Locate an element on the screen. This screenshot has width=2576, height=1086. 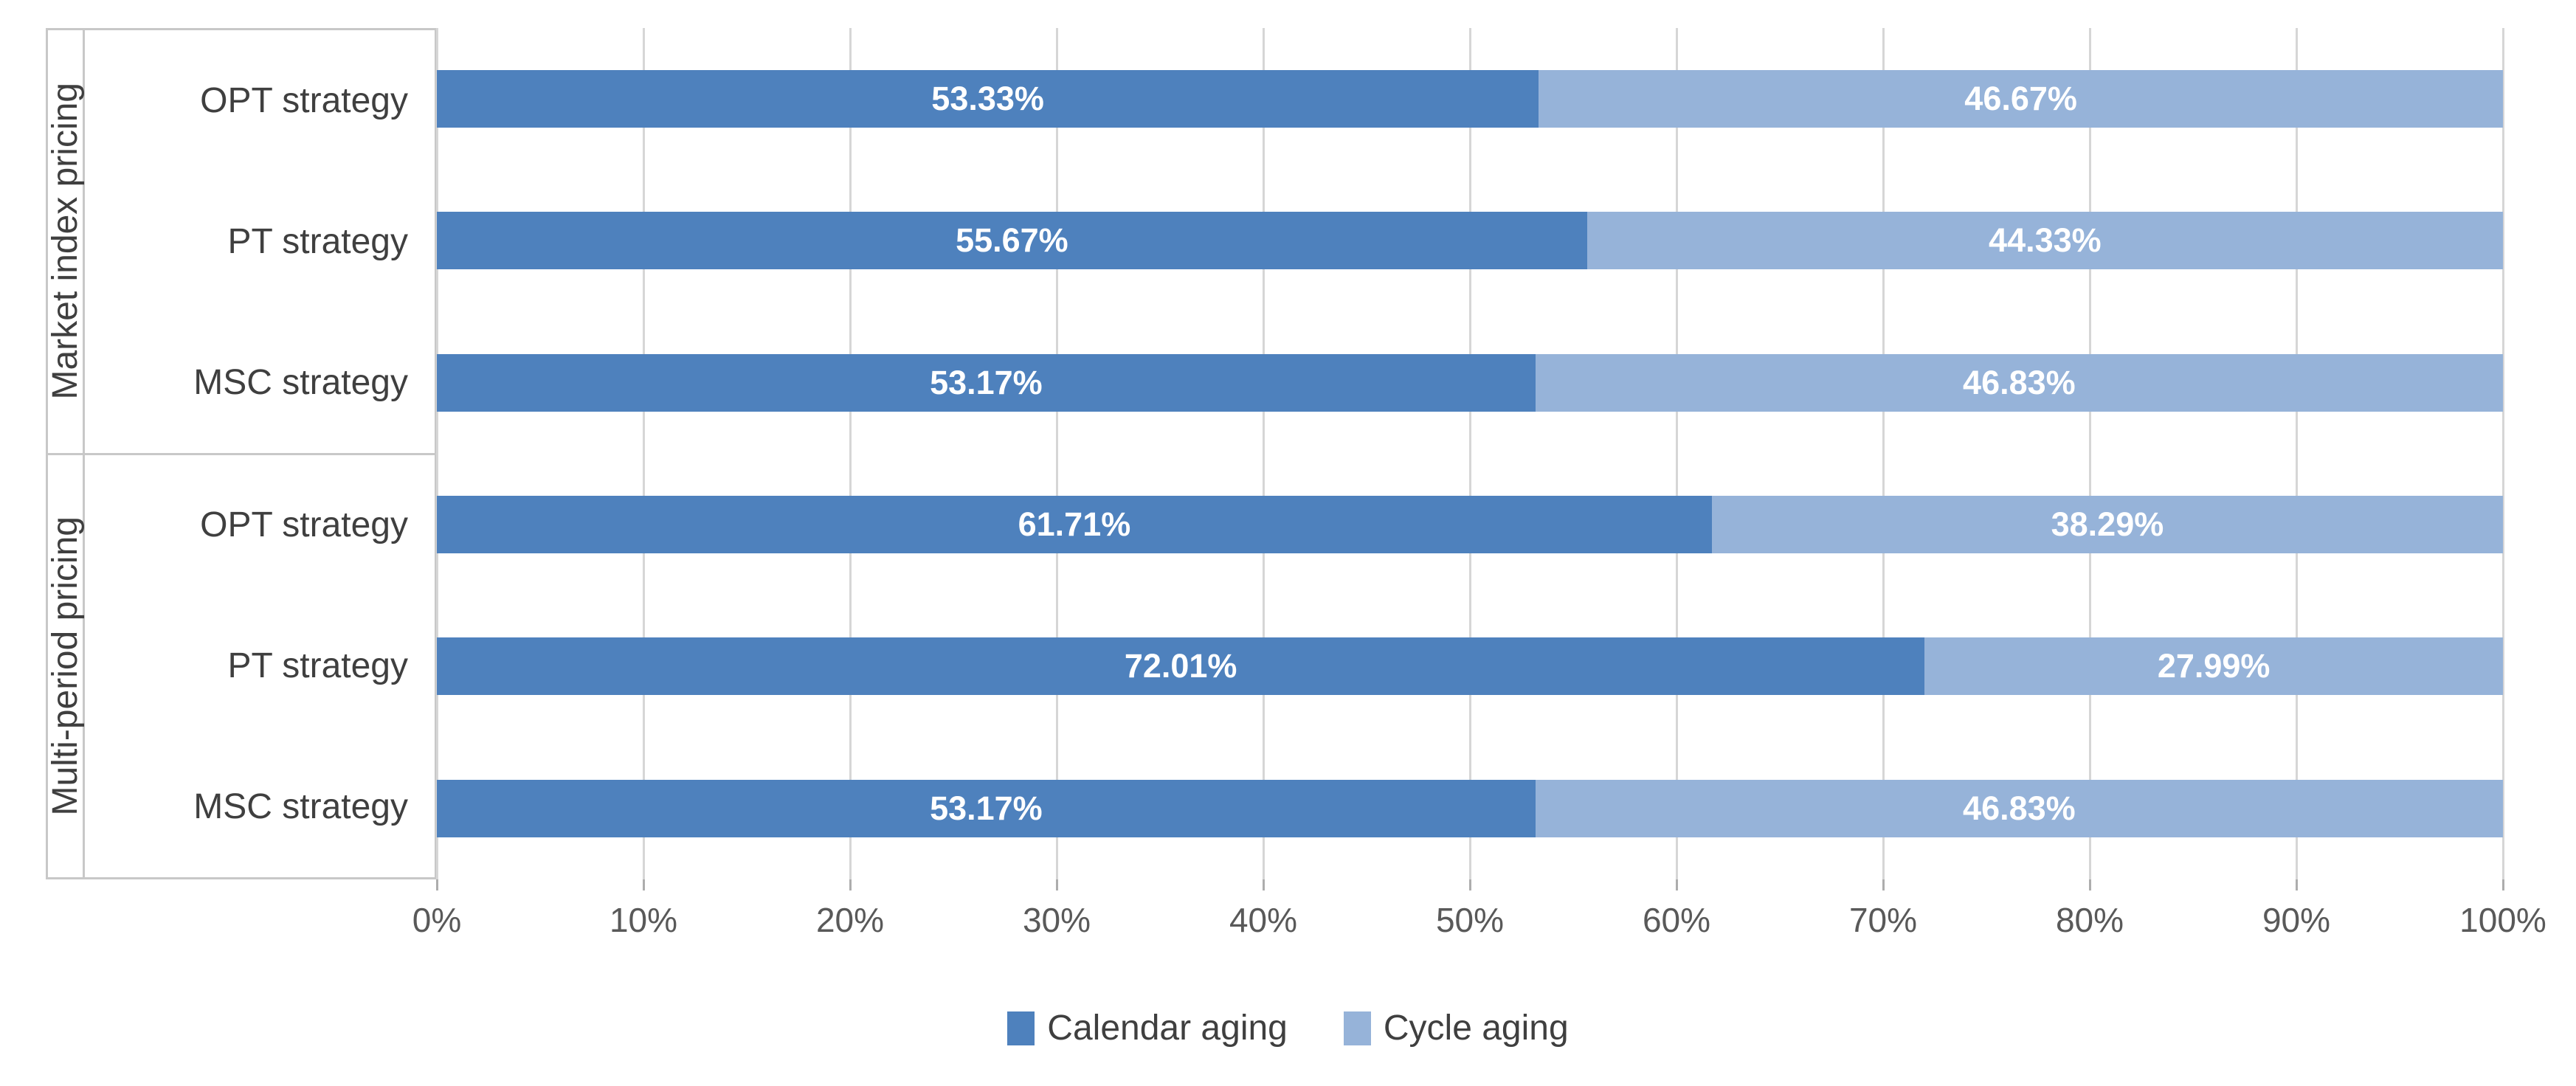
bar-row: 61.71% 38.29% is located at coordinates (1470, 525).